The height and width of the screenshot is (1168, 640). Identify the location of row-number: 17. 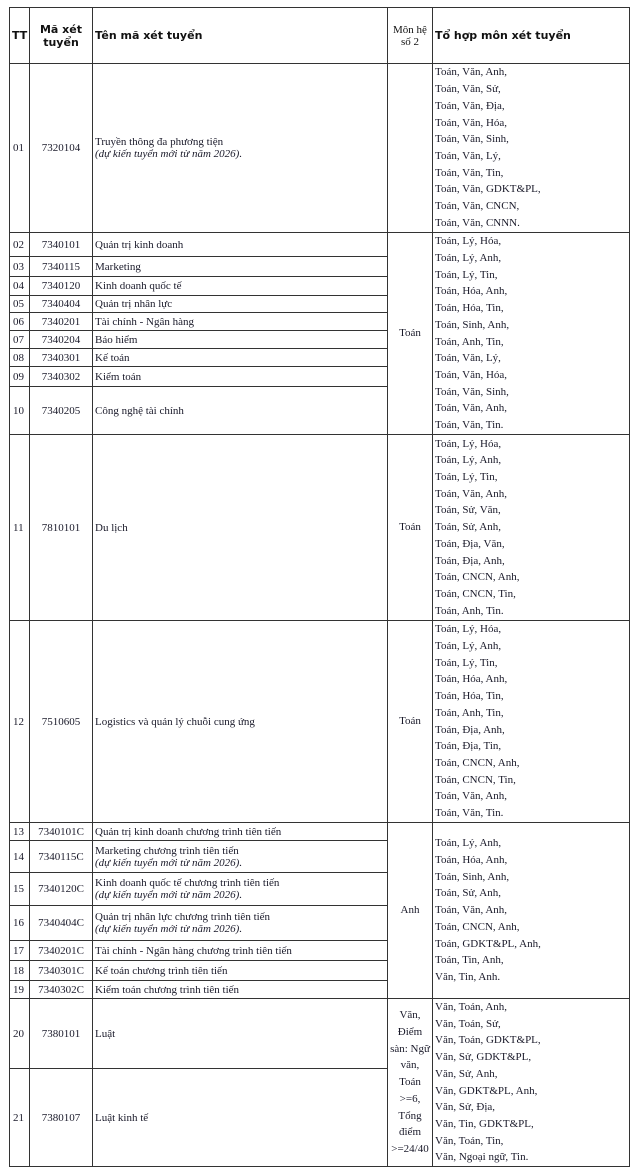
(19, 950).